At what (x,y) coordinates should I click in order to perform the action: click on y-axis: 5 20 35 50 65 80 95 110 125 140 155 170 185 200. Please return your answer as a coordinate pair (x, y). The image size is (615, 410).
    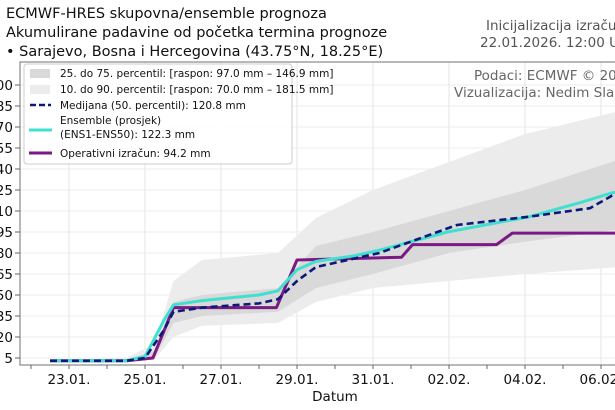
    Looking at the image, I should click on (10, 222).